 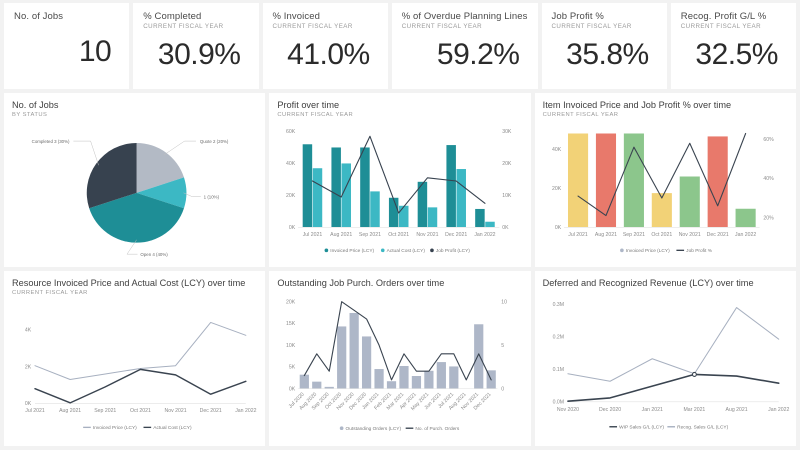 I want to click on legend-label: Actual Cost (LCY), so click(x=406, y=251).